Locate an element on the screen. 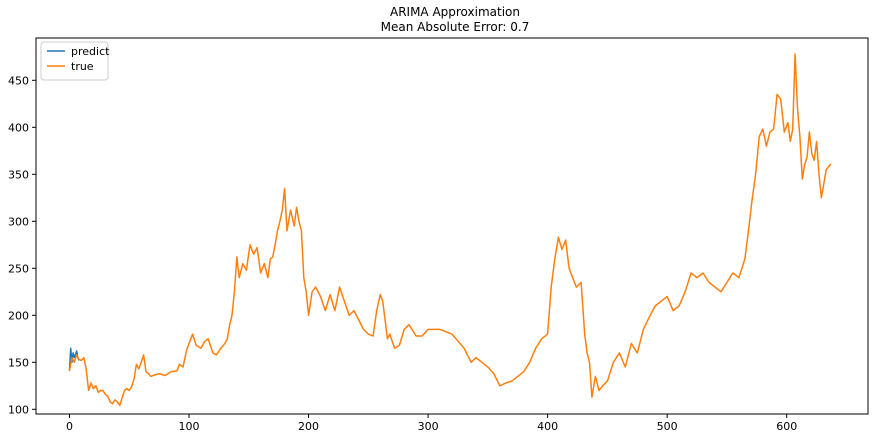  x-tick-label: 300 is located at coordinates (428, 426).